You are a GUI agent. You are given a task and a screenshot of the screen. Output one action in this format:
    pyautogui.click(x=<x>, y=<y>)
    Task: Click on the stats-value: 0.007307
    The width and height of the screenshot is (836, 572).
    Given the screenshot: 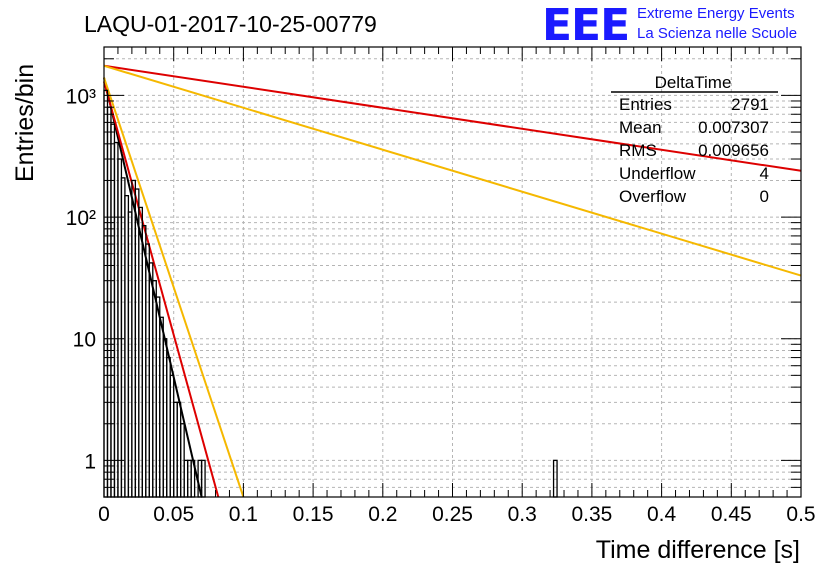 What is the action you would take?
    pyautogui.click(x=733, y=127)
    